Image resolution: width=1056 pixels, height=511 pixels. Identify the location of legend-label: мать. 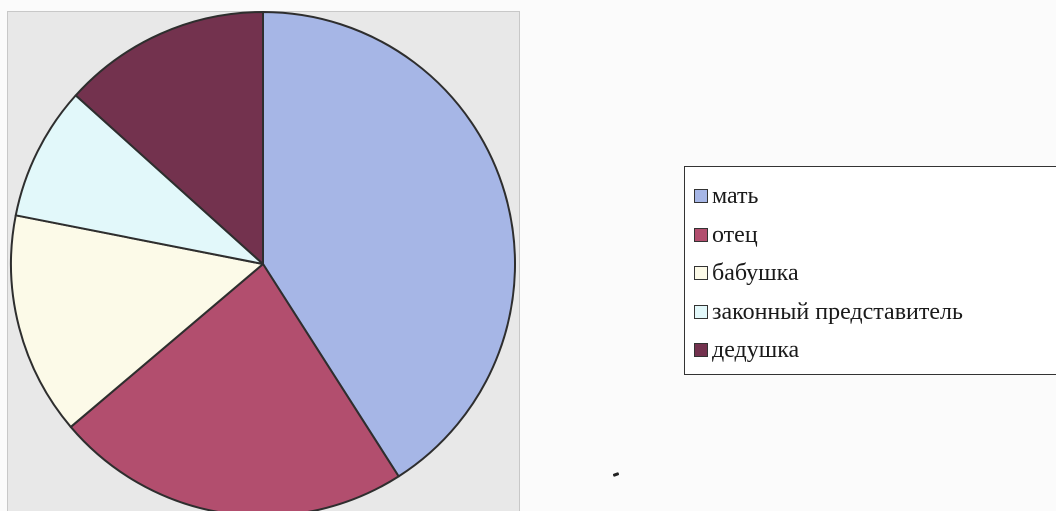
(735, 196).